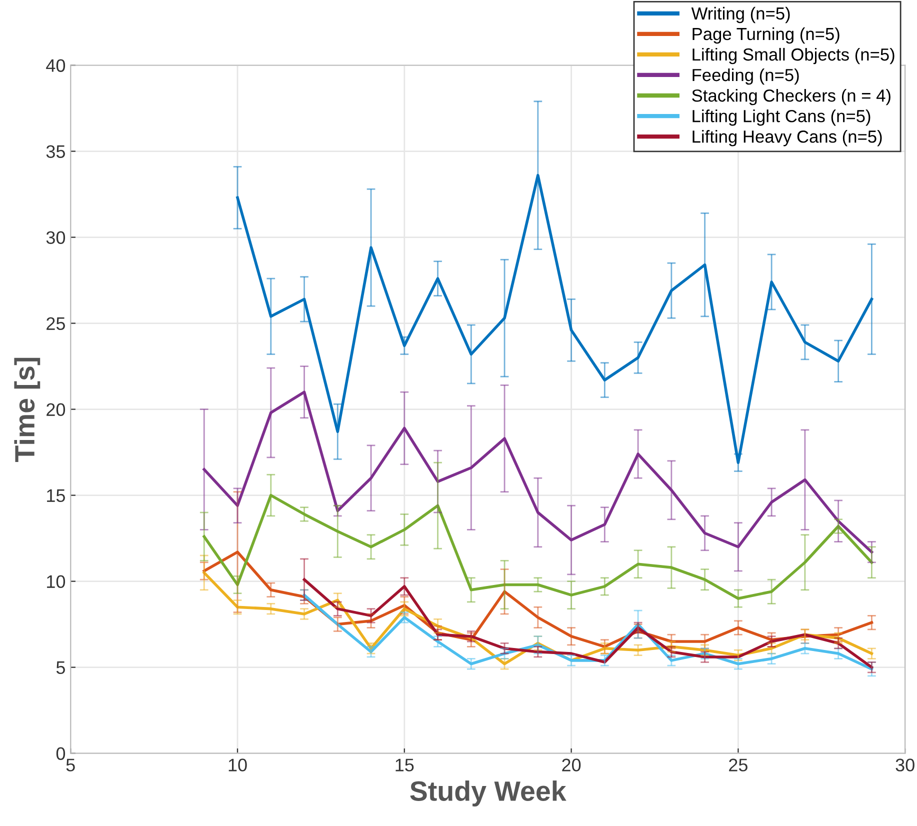 This screenshot has width=917, height=826. I want to click on legend-label: Stacking Checkers (n = 4), so click(791, 97).